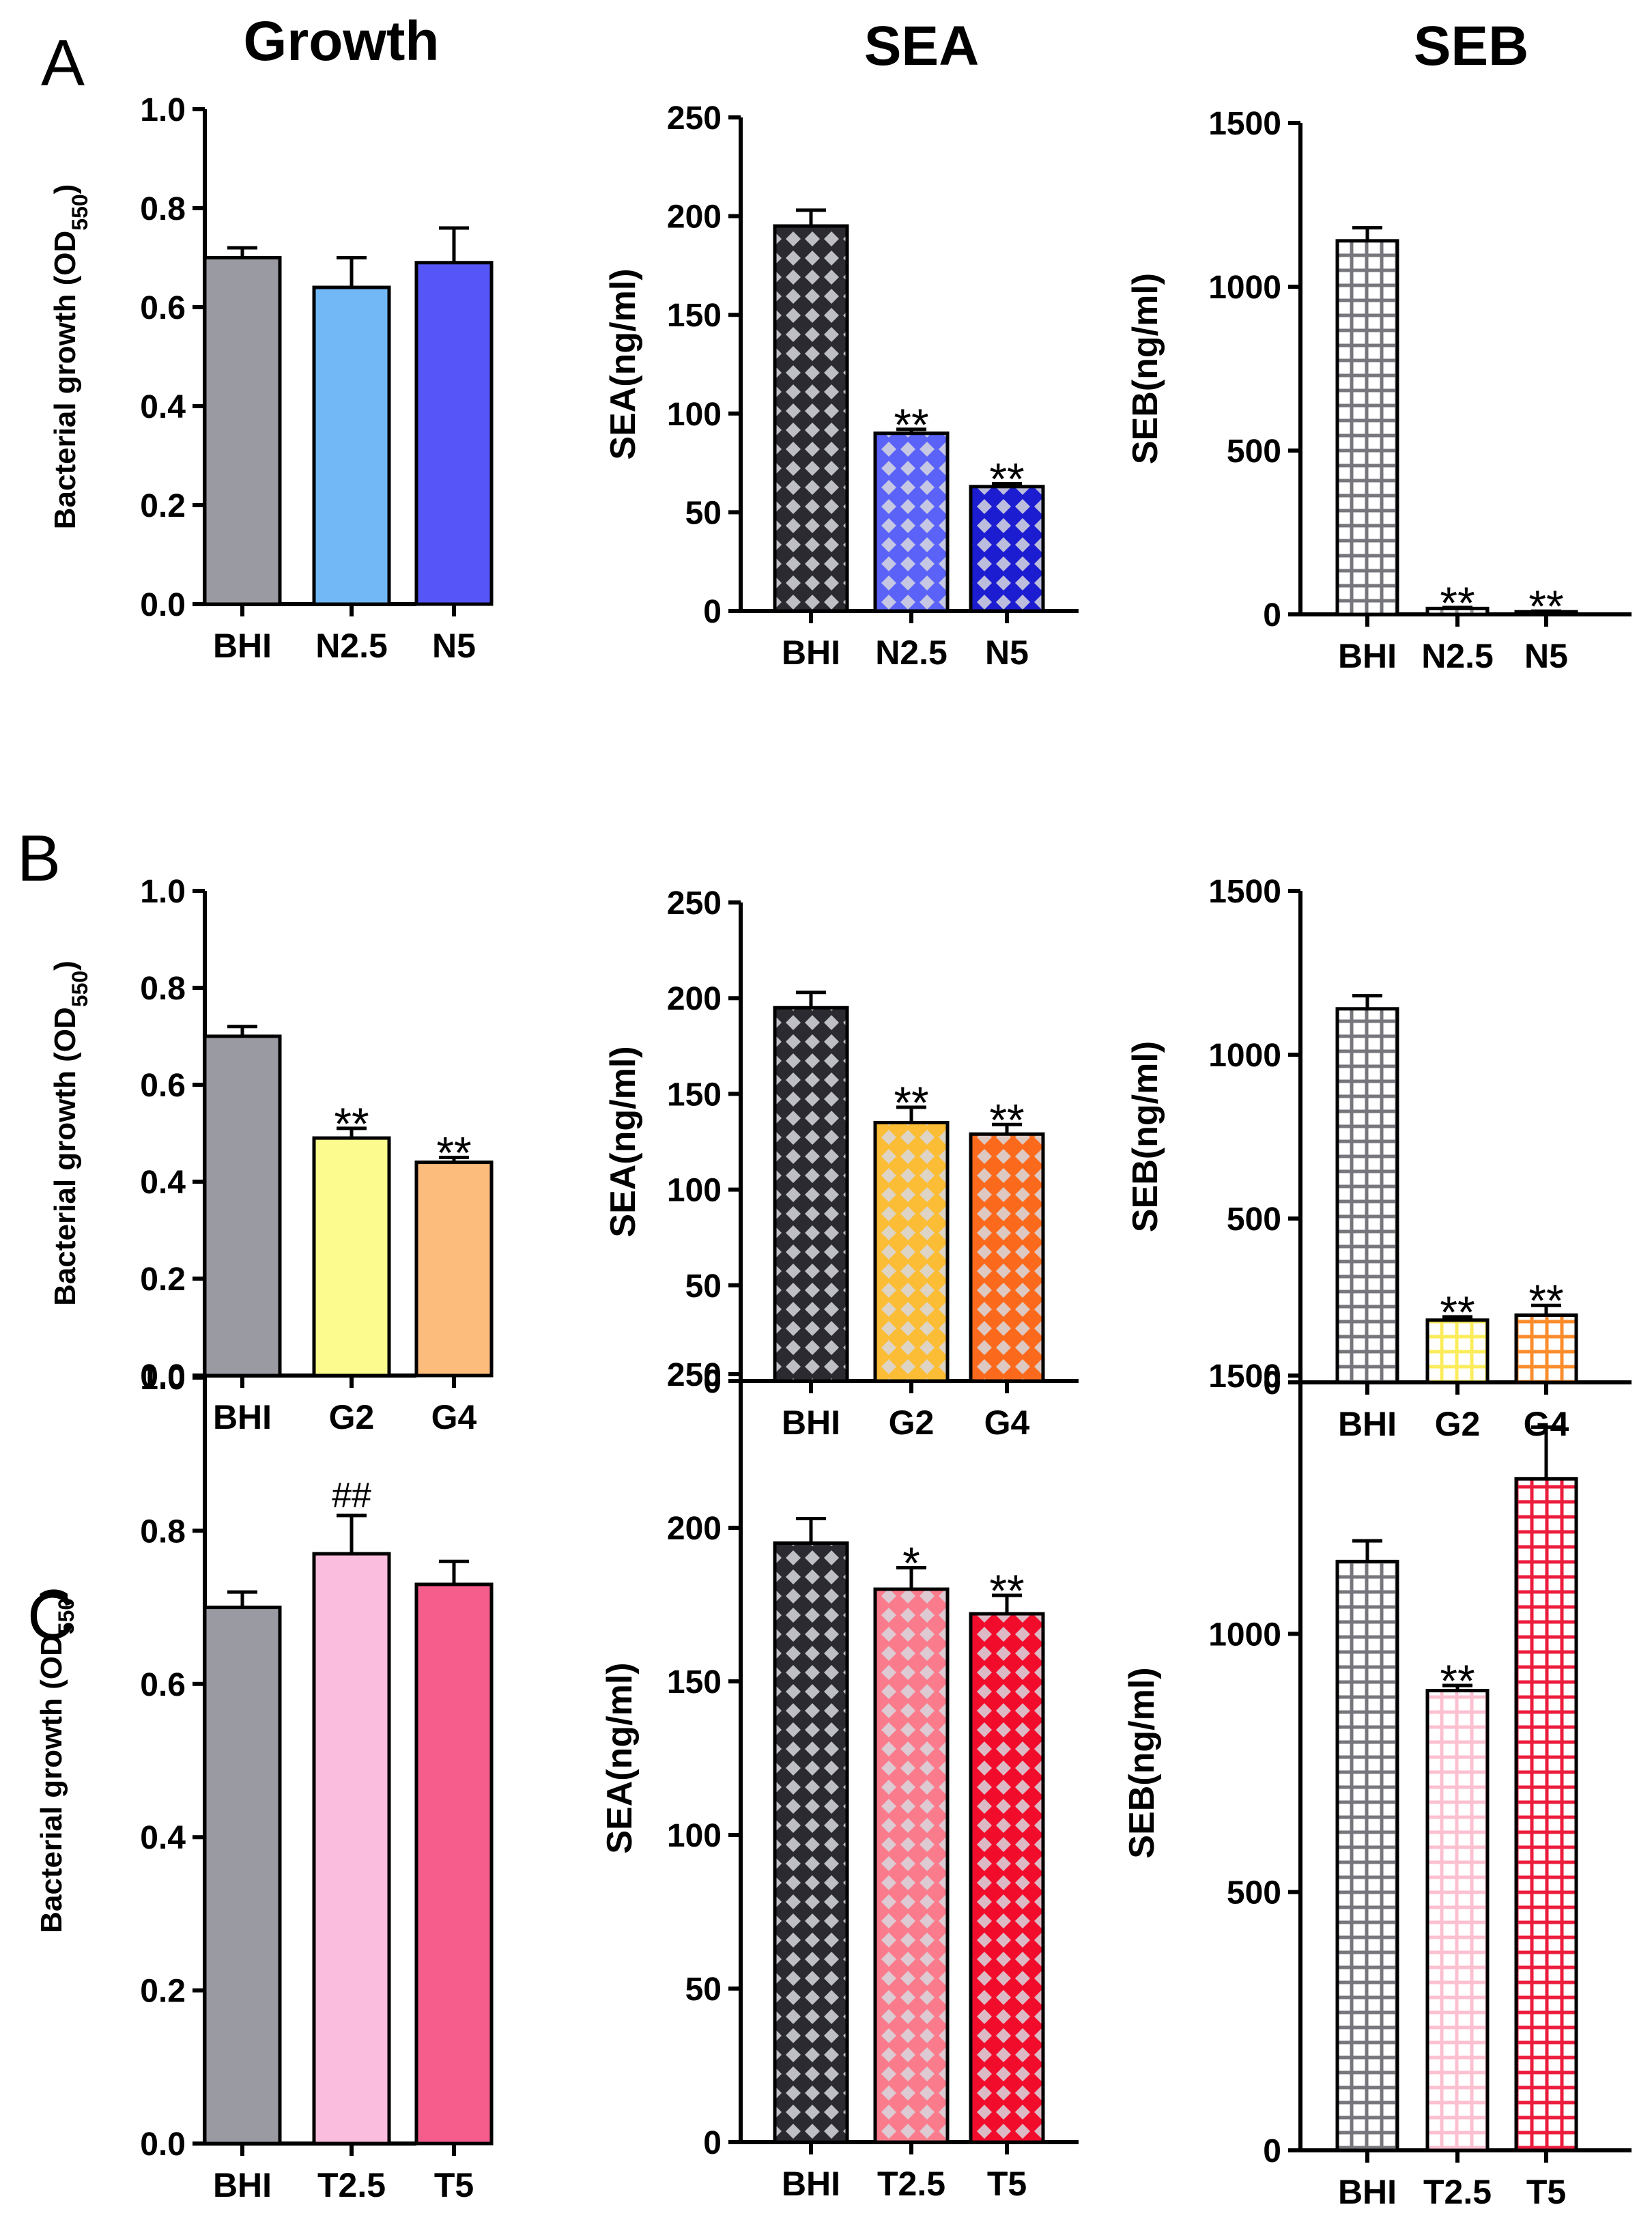  Describe the element at coordinates (351, 1495) in the screenshot. I see `significance-label: ##` at that location.